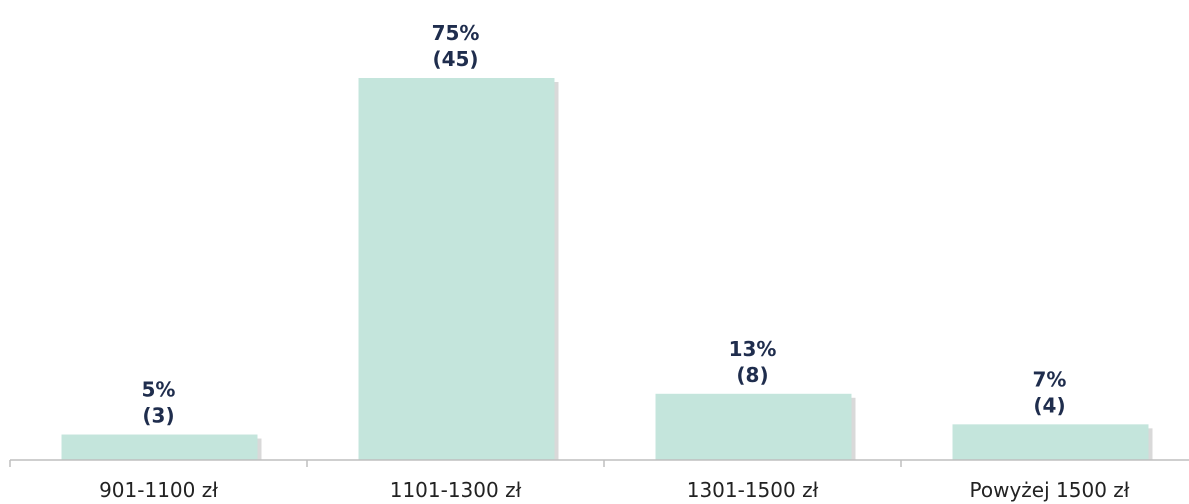 This screenshot has width=1189, height=504. What do you see at coordinates (1050, 490) in the screenshot?
I see `x-tick-label: Powyżej 1500 zł` at bounding box center [1050, 490].